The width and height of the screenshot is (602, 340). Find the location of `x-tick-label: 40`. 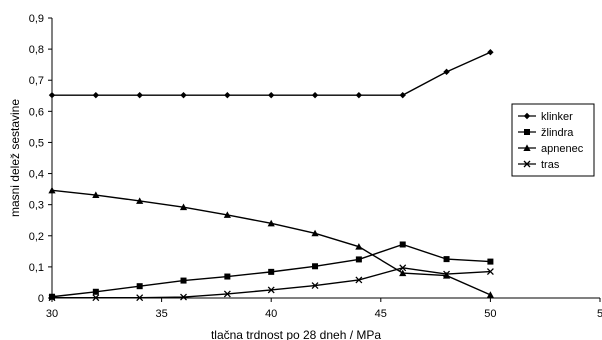

x-tick-label: 40 is located at coordinates (271, 314).